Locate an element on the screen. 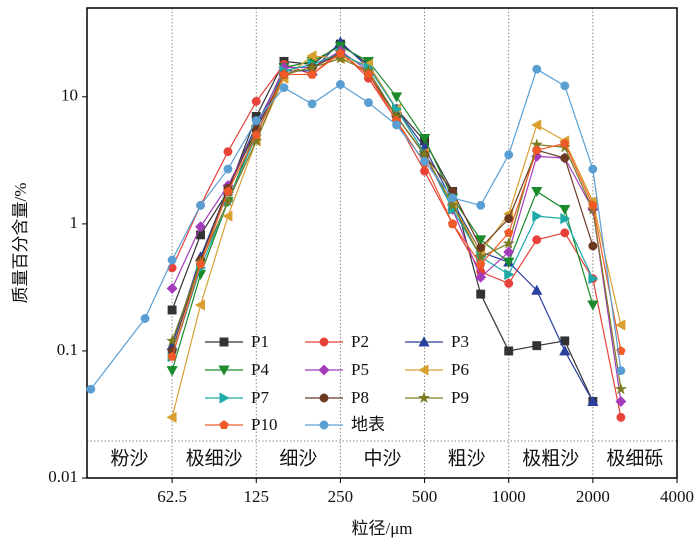 Image resolution: width=700 pixels, height=547 pixels. y-tick-label: 0.01 is located at coordinates (63, 476).